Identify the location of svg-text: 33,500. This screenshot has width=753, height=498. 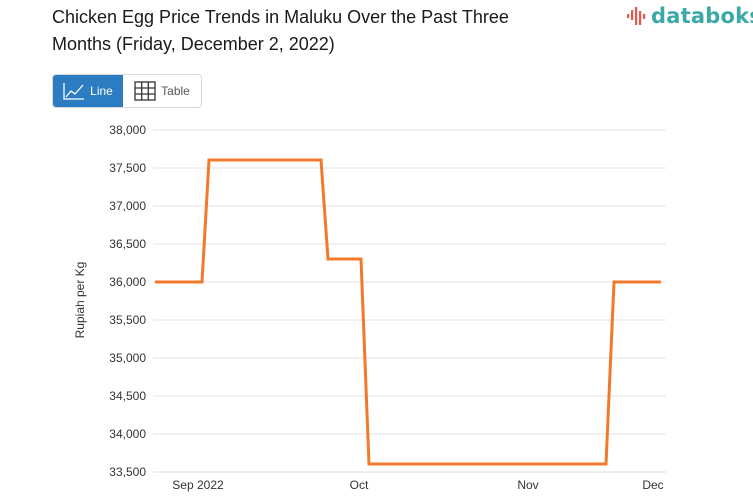
(127, 472).